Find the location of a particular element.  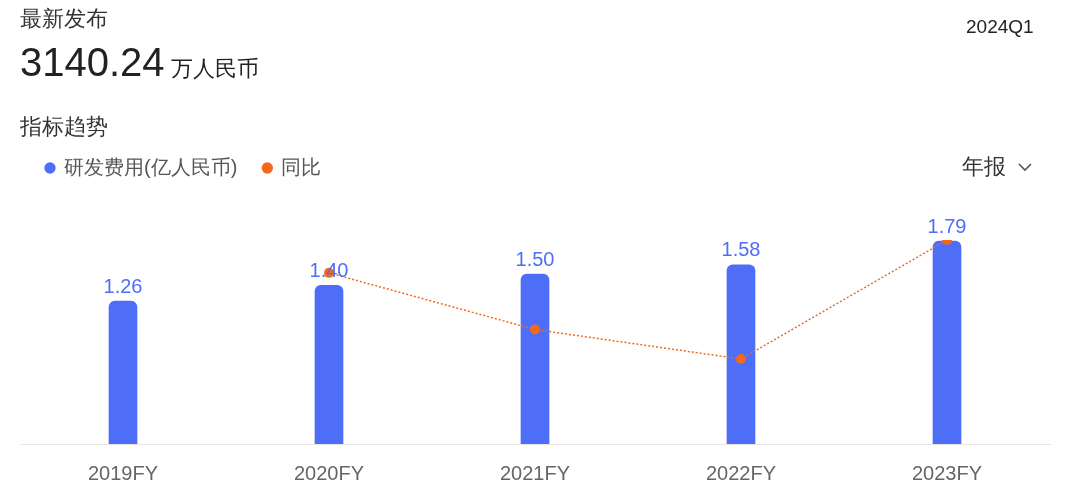

x-tick-label: 2019FY is located at coordinates (123, 472).